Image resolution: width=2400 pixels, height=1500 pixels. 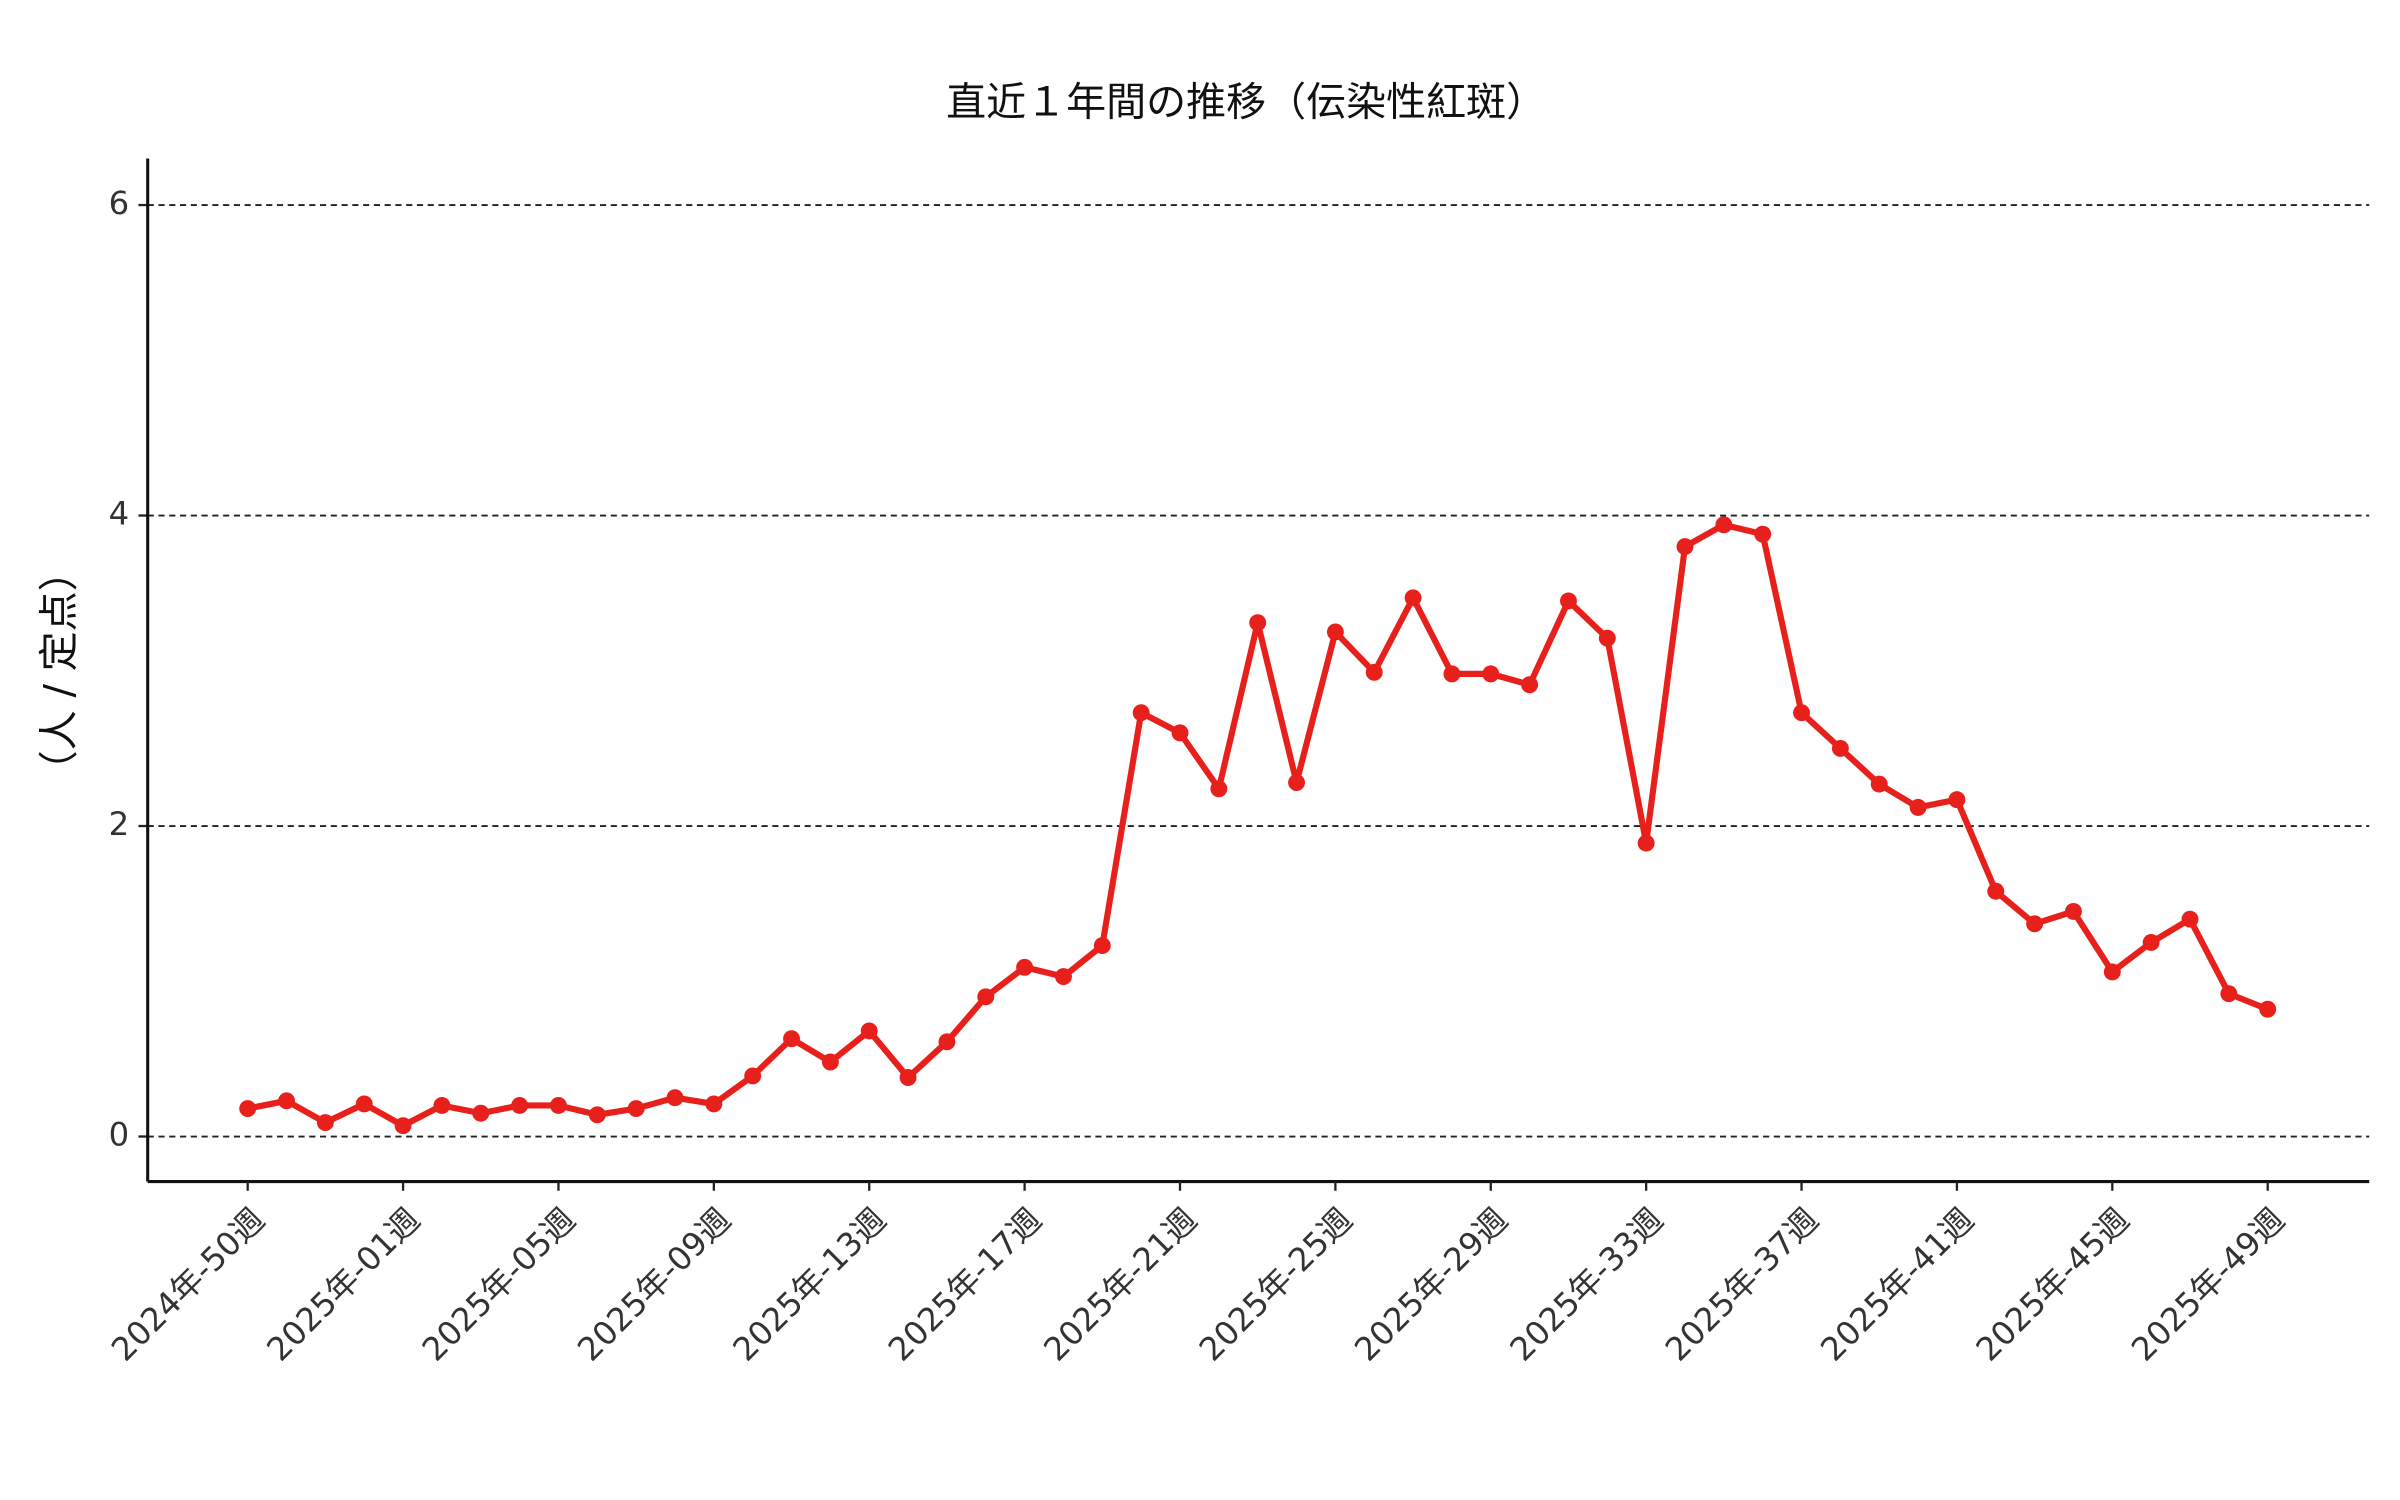 What do you see at coordinates (1742, 1285) in the screenshot?
I see `x-tick-label: 2025年-37週` at bounding box center [1742, 1285].